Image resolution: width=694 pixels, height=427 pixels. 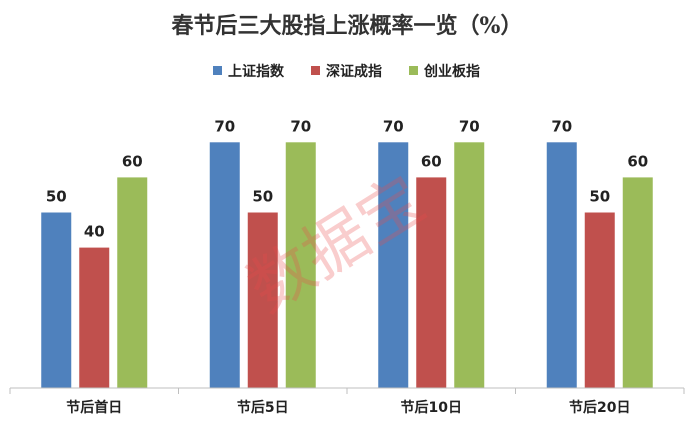 I want to click on data-label-2-3: 70, so click(x=300, y=126).